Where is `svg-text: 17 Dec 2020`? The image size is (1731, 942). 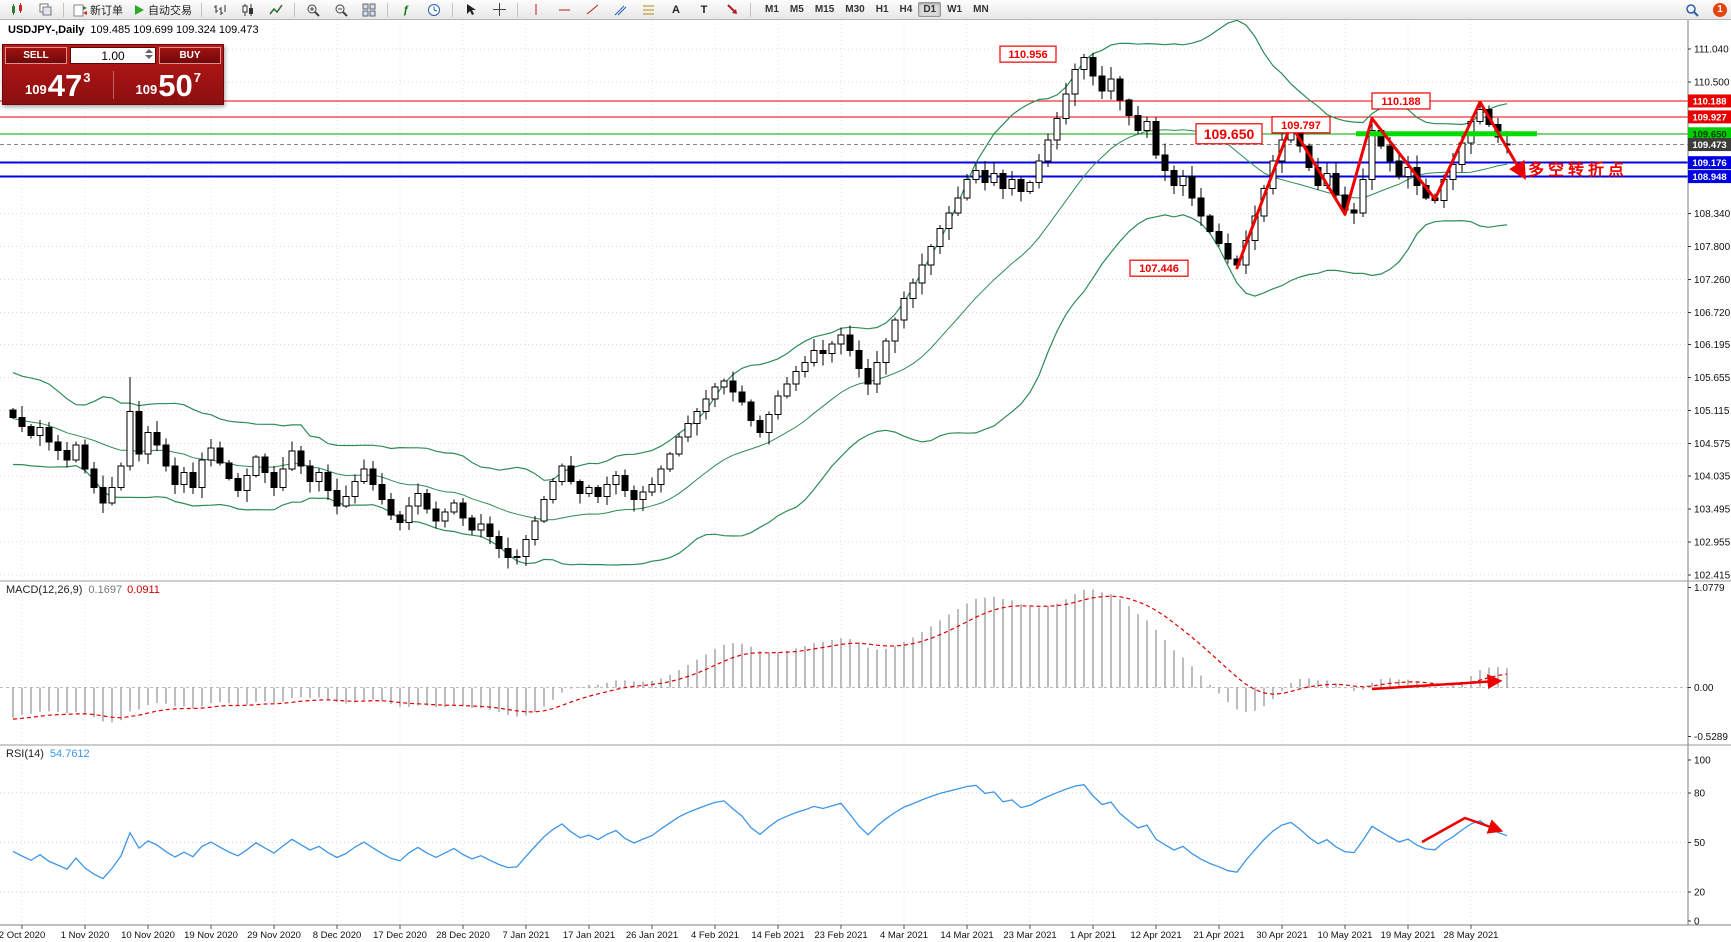 svg-text: 17 Dec 2020 is located at coordinates (400, 935).